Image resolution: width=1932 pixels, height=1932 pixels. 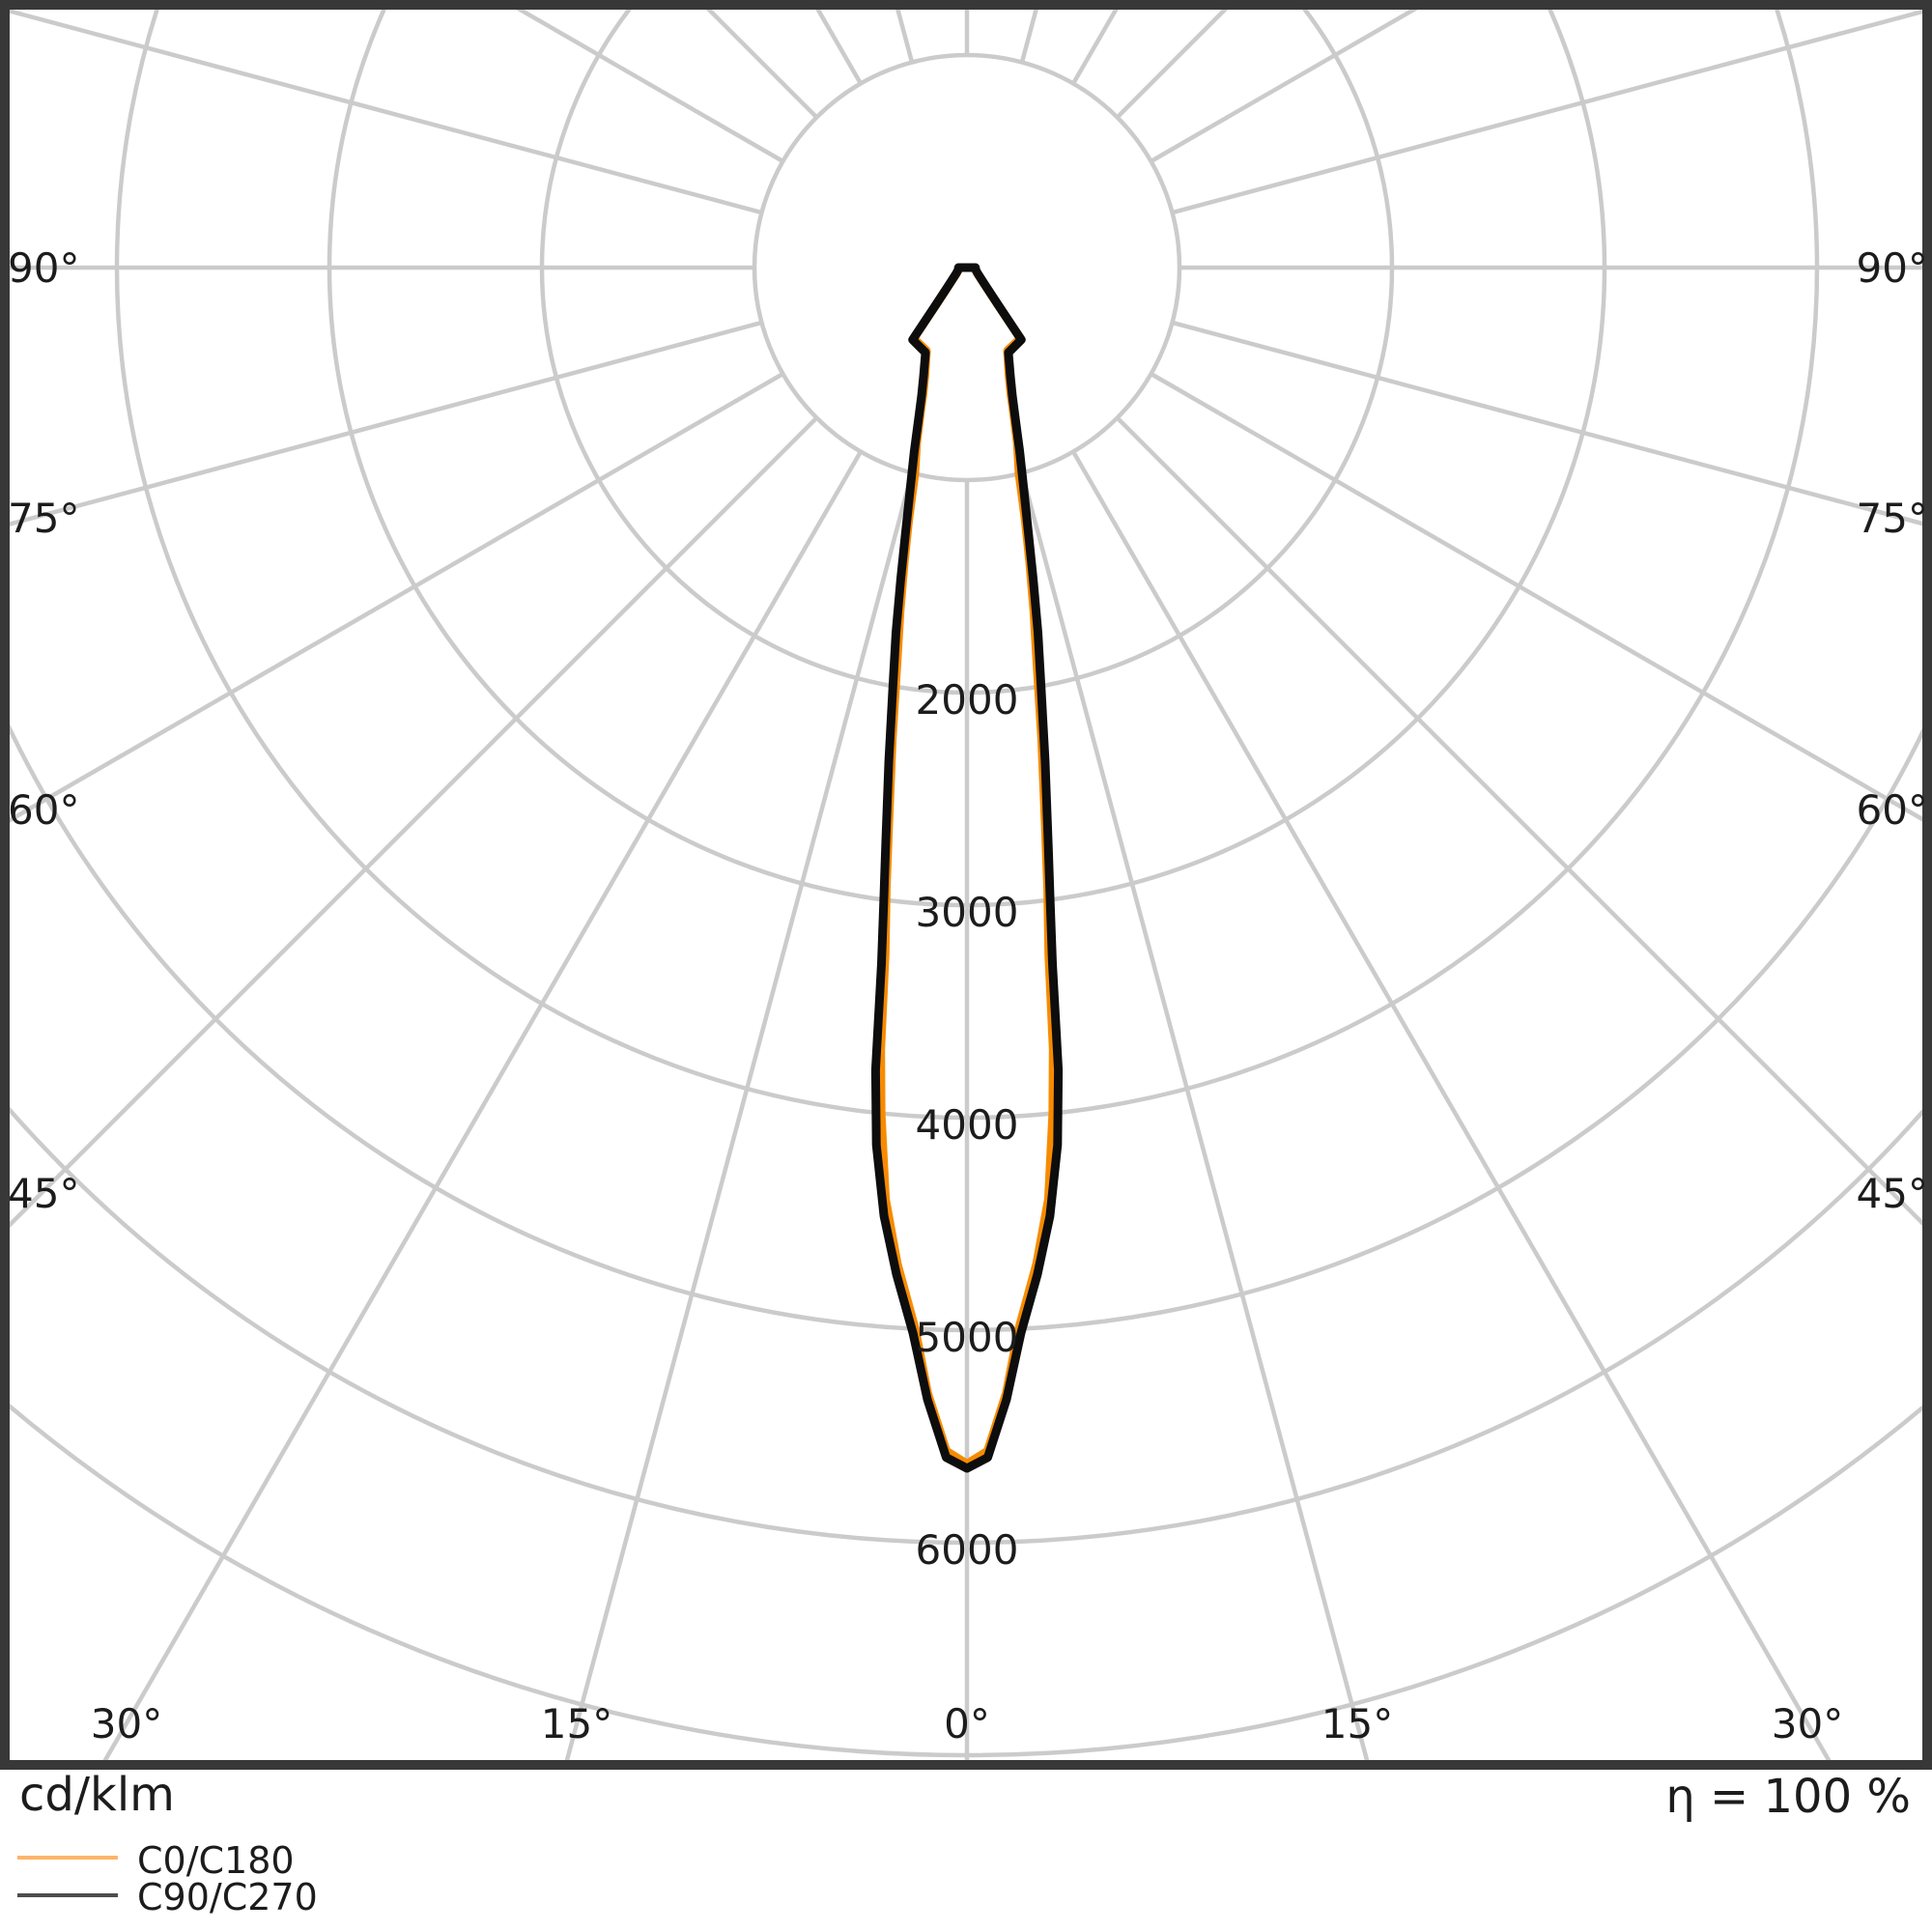 What do you see at coordinates (967, 1550) in the screenshot?
I see `radial-label-6000: 6000` at bounding box center [967, 1550].